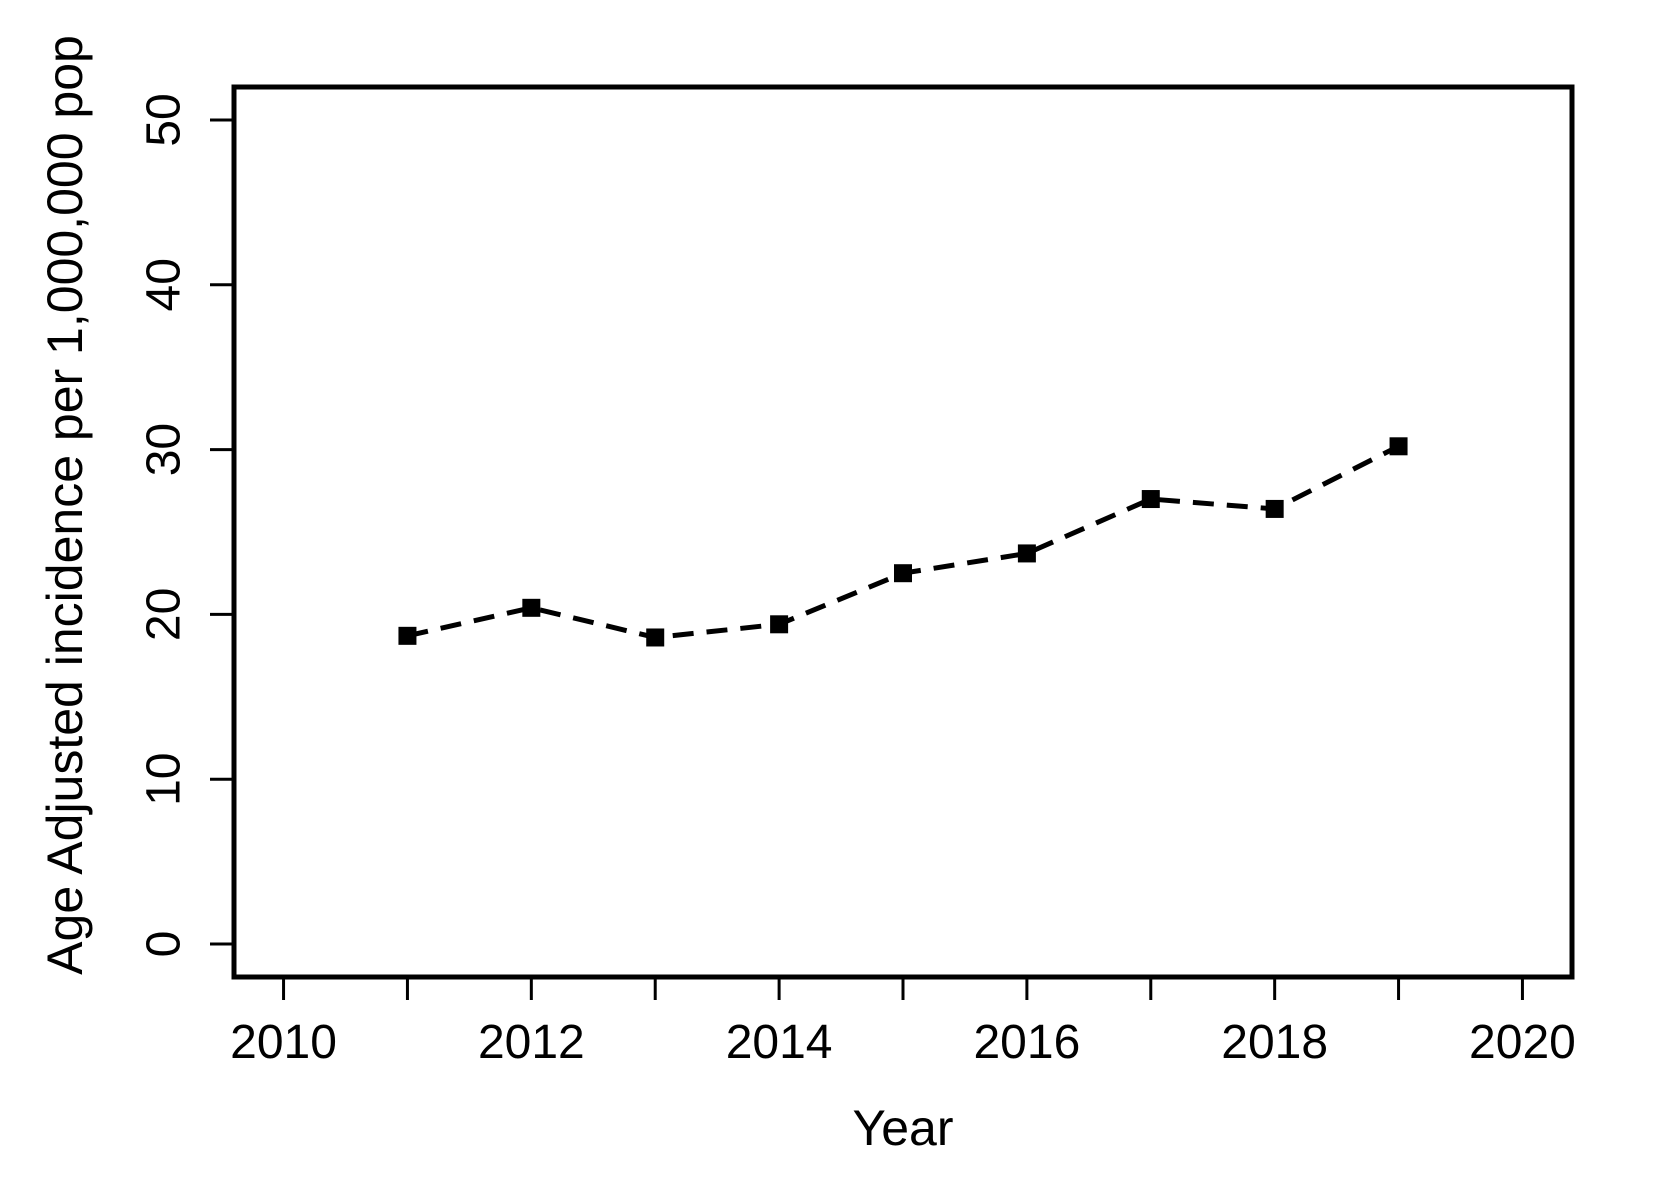 This screenshot has width=1668, height=1192. Describe the element at coordinates (164, 119) in the screenshot. I see `y-tick-label: 50` at that location.